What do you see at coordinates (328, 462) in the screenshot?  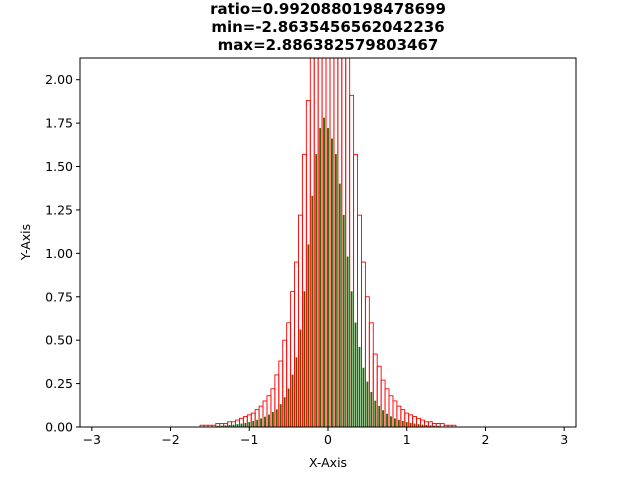 I see `x-axis-label: X-Axis` at bounding box center [328, 462].